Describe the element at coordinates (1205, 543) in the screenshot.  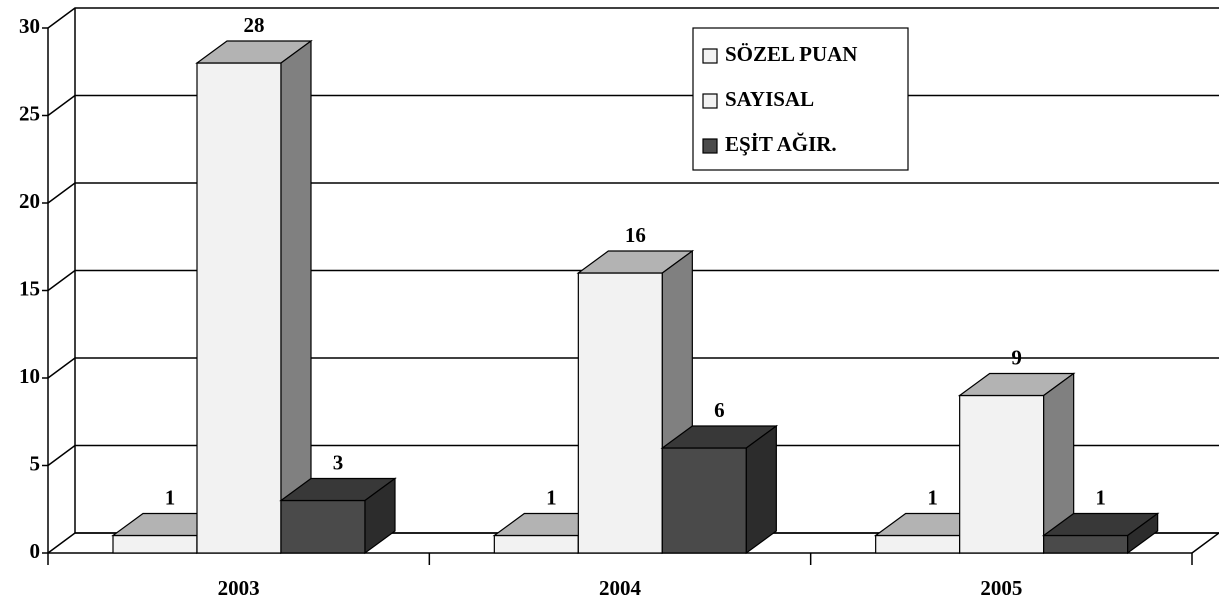
I see `floor-right` at that location.